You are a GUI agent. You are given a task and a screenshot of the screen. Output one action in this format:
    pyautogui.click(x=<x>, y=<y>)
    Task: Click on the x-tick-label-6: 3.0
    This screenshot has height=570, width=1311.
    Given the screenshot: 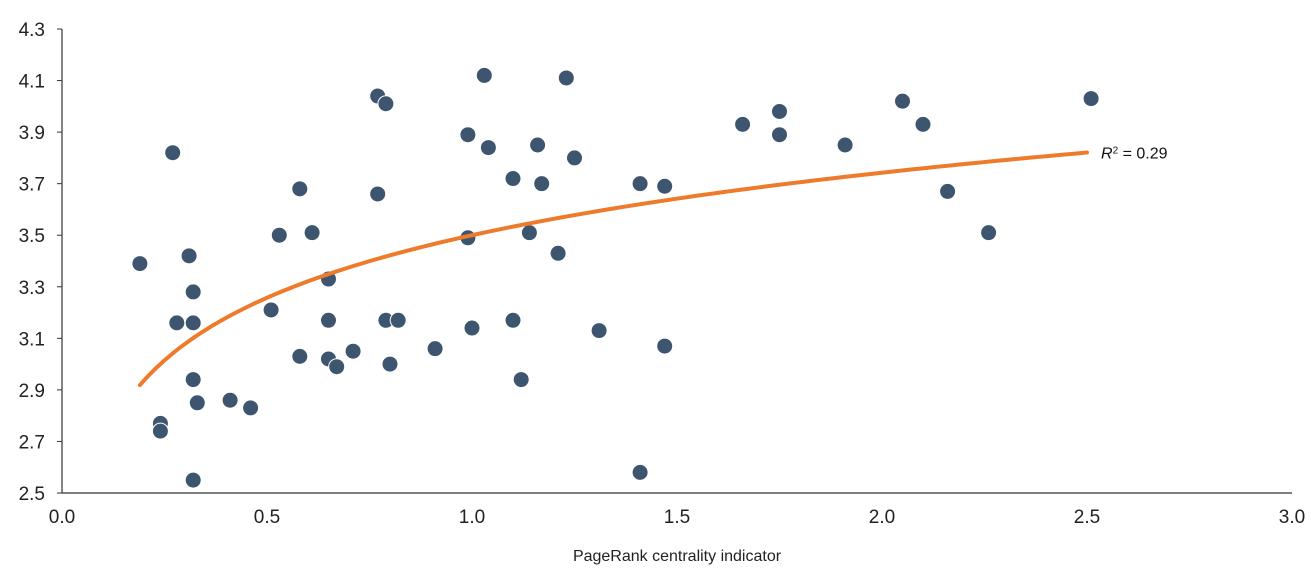 What is the action you would take?
    pyautogui.click(x=1292, y=517)
    